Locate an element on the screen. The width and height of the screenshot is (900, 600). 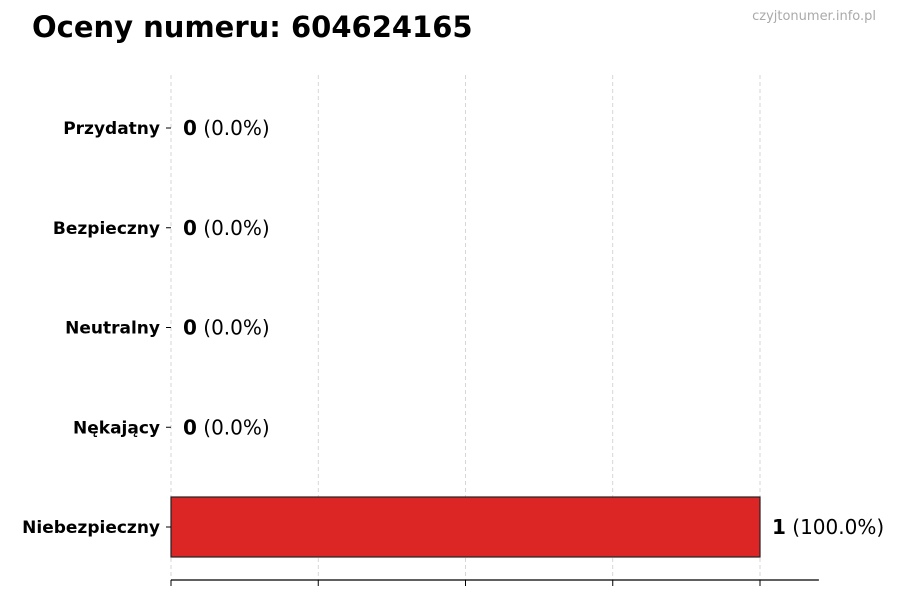
category-label: Niebezpieczny is located at coordinates (91, 528).